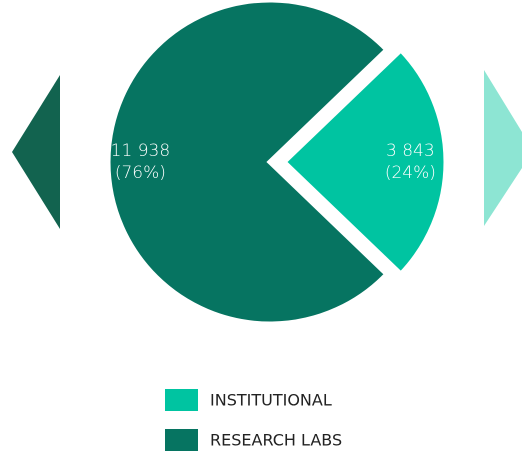  I want to click on prev-arrow, so click(36, 152).